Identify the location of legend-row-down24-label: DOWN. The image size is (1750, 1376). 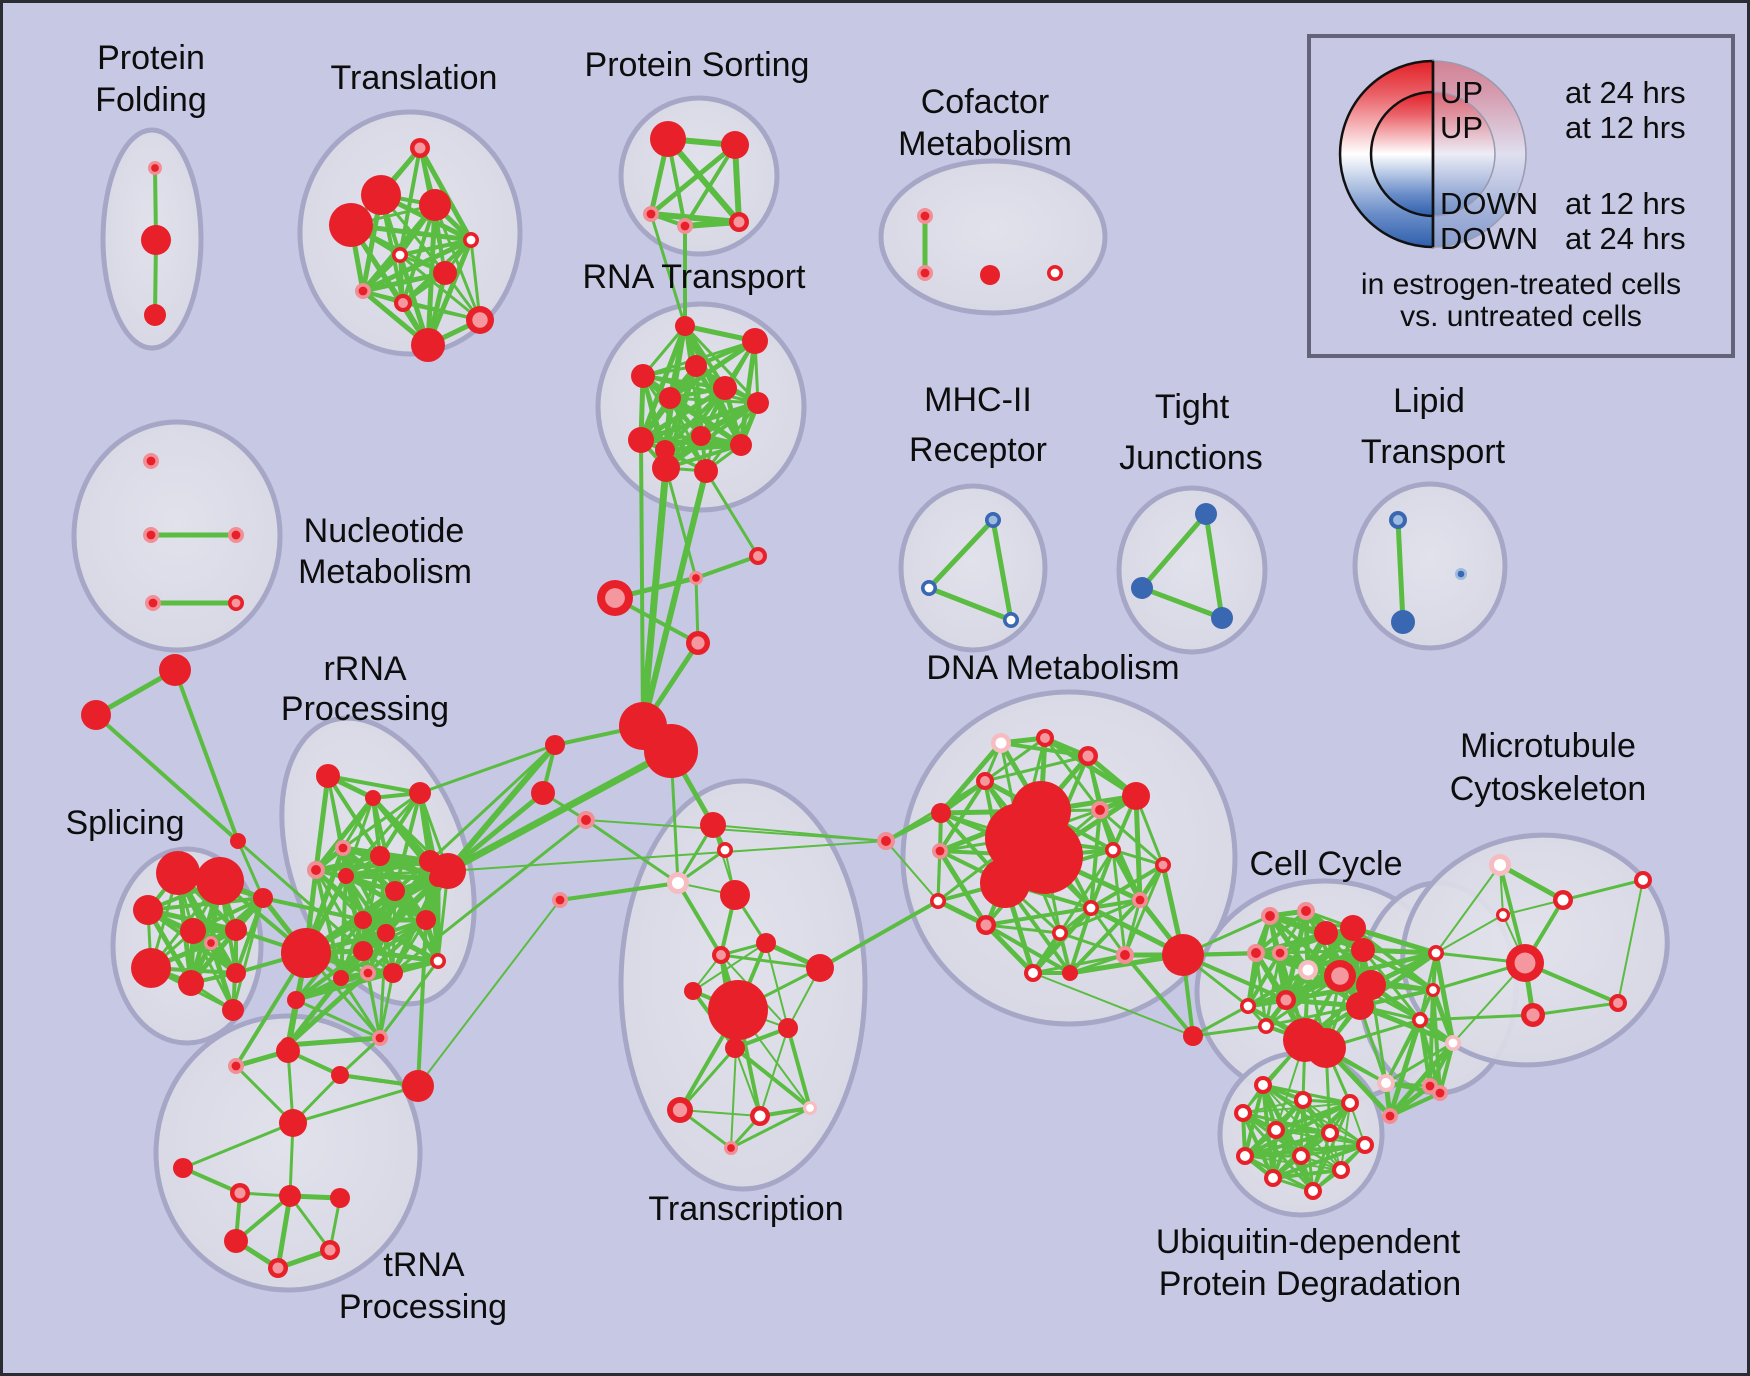
(1489, 238).